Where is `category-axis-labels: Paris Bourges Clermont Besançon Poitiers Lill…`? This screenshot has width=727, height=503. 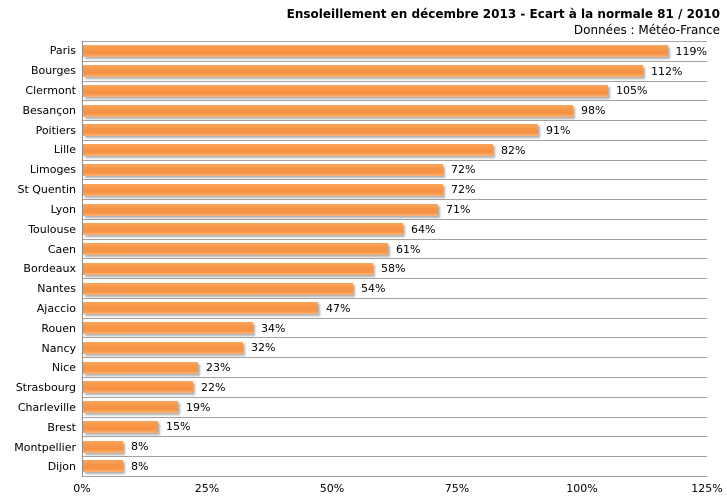 category-axis-labels: Paris Bourges Clermont Besançon Poitiers Lill… is located at coordinates (38, 259).